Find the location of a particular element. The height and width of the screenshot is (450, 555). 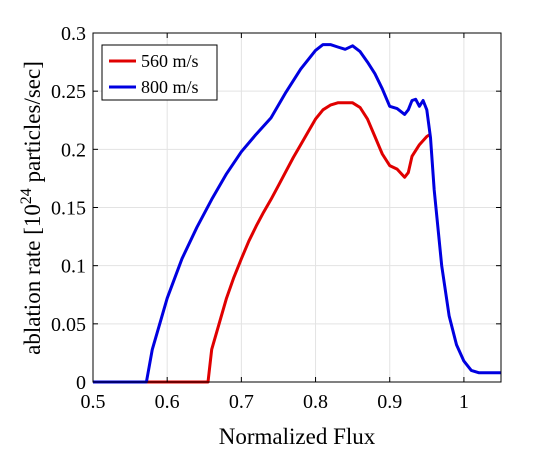

y-tick-label: 0.1 is located at coordinates (73, 267).